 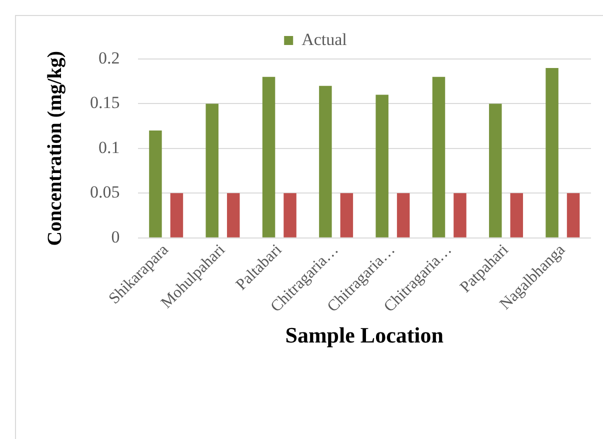 I want to click on y-tick-label: 0.15, so click(x=105, y=102).